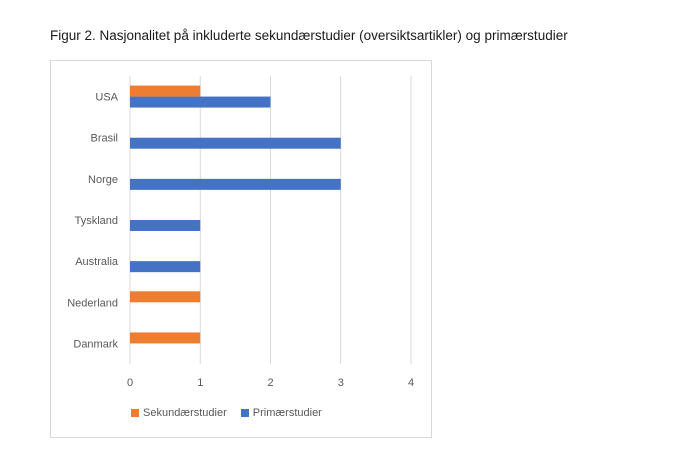 The width and height of the screenshot is (682, 466). Describe the element at coordinates (287, 413) in the screenshot. I see `legend-label: Primærstudier` at that location.